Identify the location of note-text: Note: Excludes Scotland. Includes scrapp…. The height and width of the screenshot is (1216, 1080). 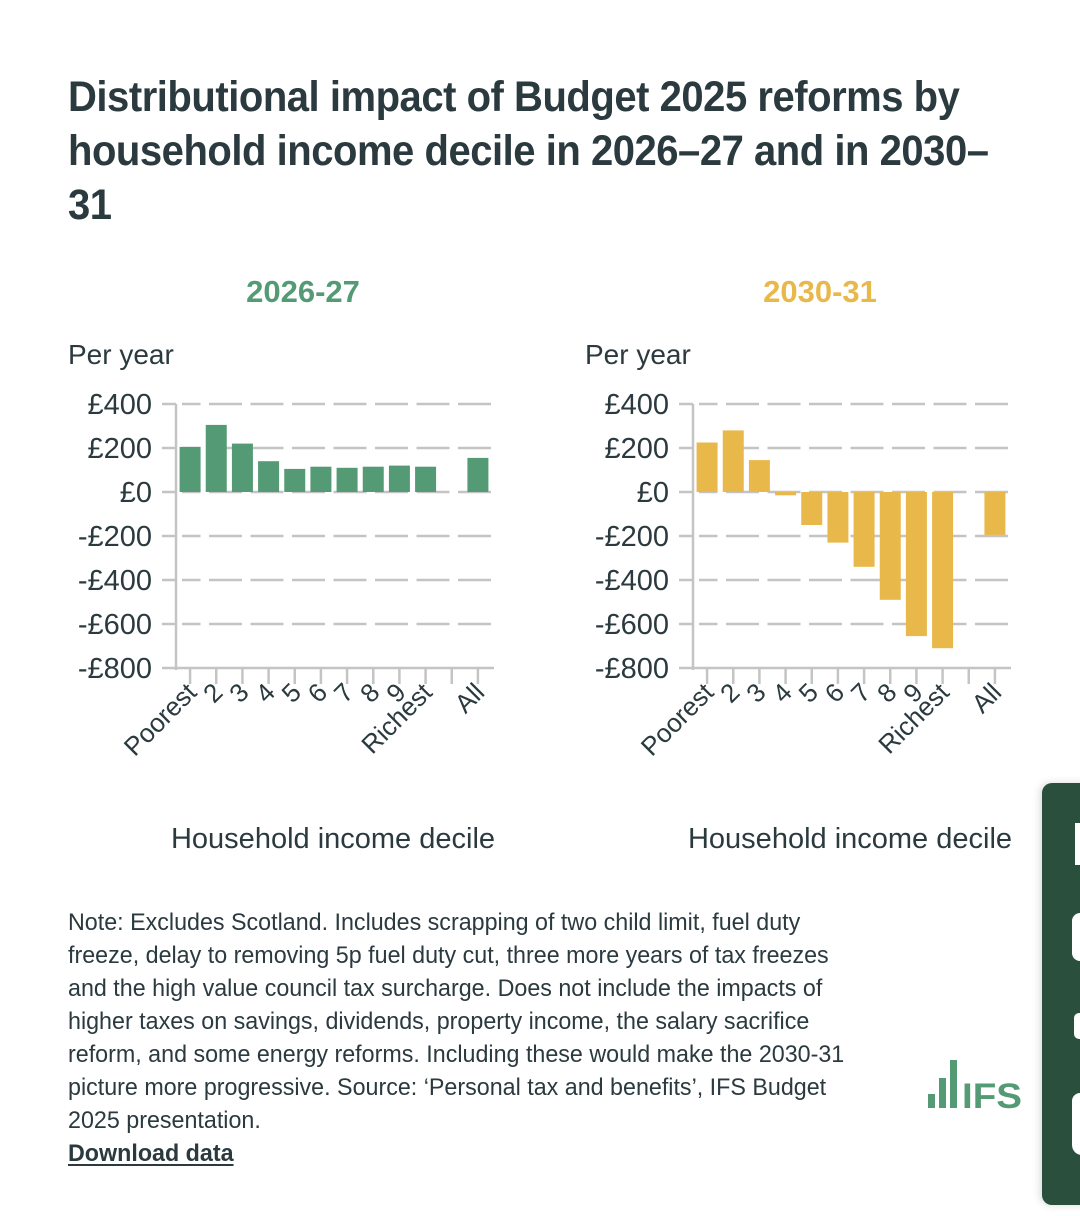
(456, 1021).